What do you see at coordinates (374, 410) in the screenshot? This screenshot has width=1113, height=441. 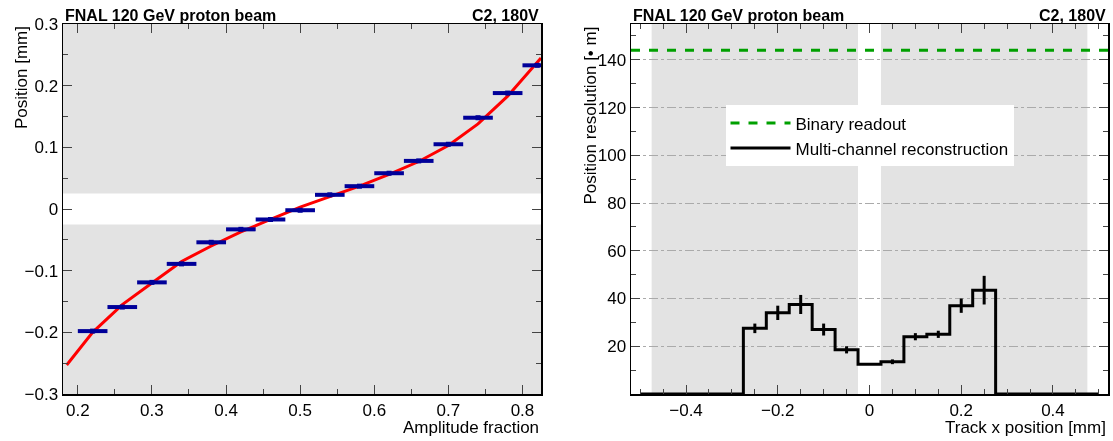 I see `x-tick-label: 0.6` at bounding box center [374, 410].